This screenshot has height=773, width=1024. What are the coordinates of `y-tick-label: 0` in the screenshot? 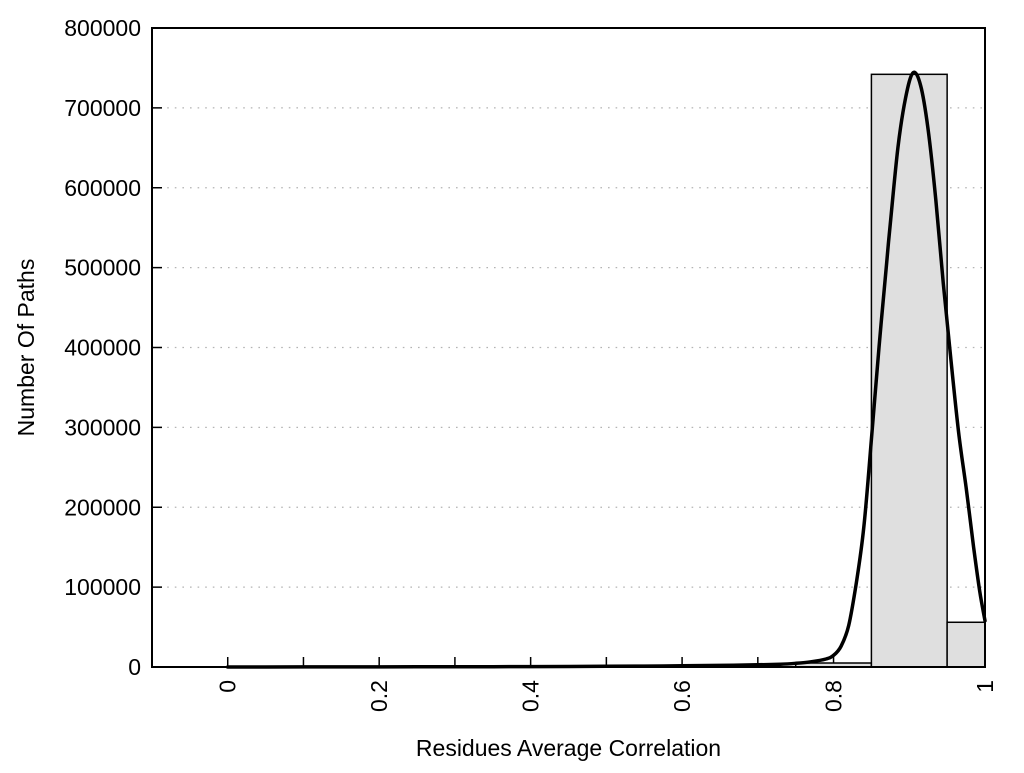 It's located at (134, 667).